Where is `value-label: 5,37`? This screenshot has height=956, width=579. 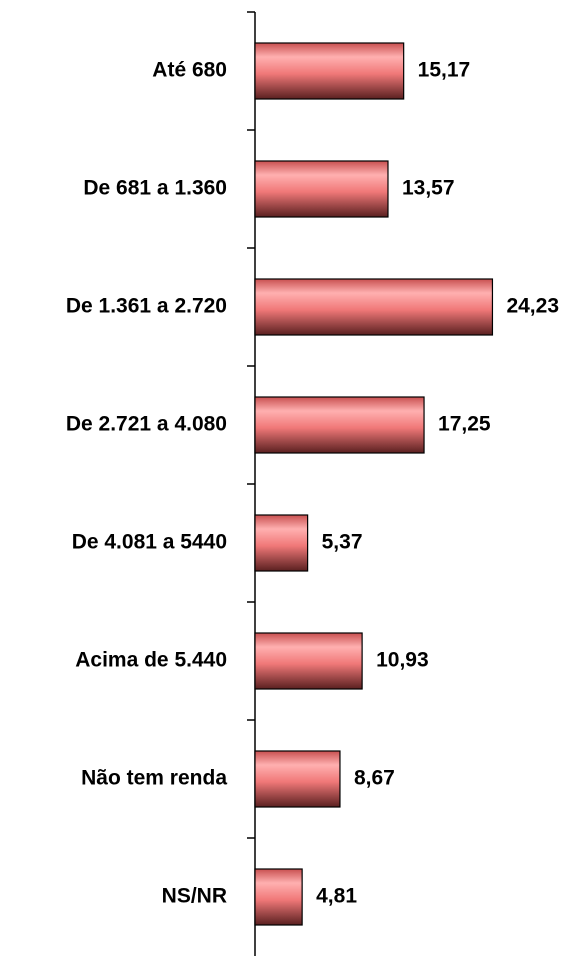
value-label: 5,37 is located at coordinates (342, 542).